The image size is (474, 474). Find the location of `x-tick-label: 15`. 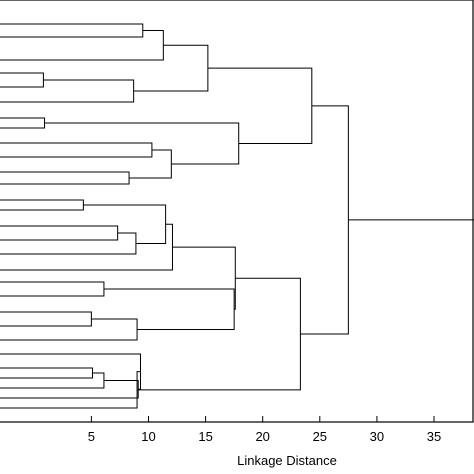

x-tick-label: 15 is located at coordinates (205, 436).